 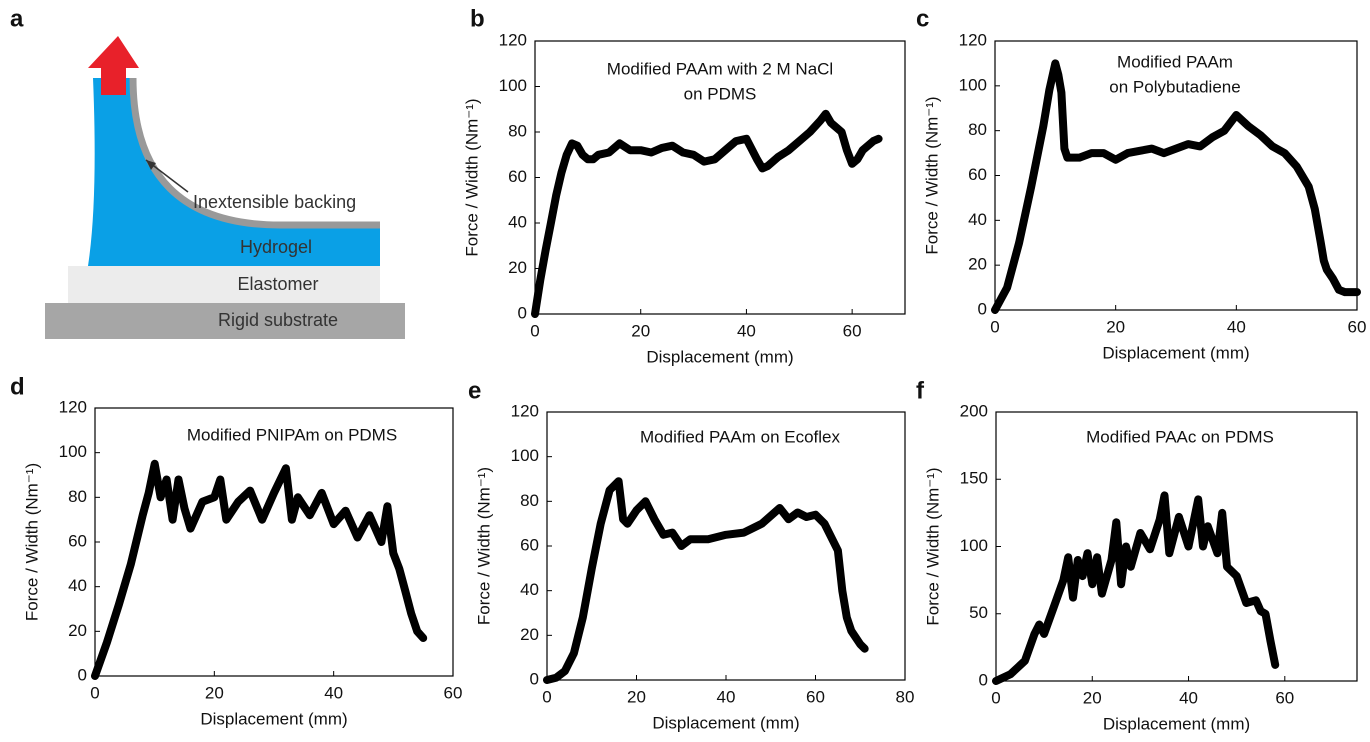 What do you see at coordinates (922, 18) in the screenshot?
I see `panel-label: c` at bounding box center [922, 18].